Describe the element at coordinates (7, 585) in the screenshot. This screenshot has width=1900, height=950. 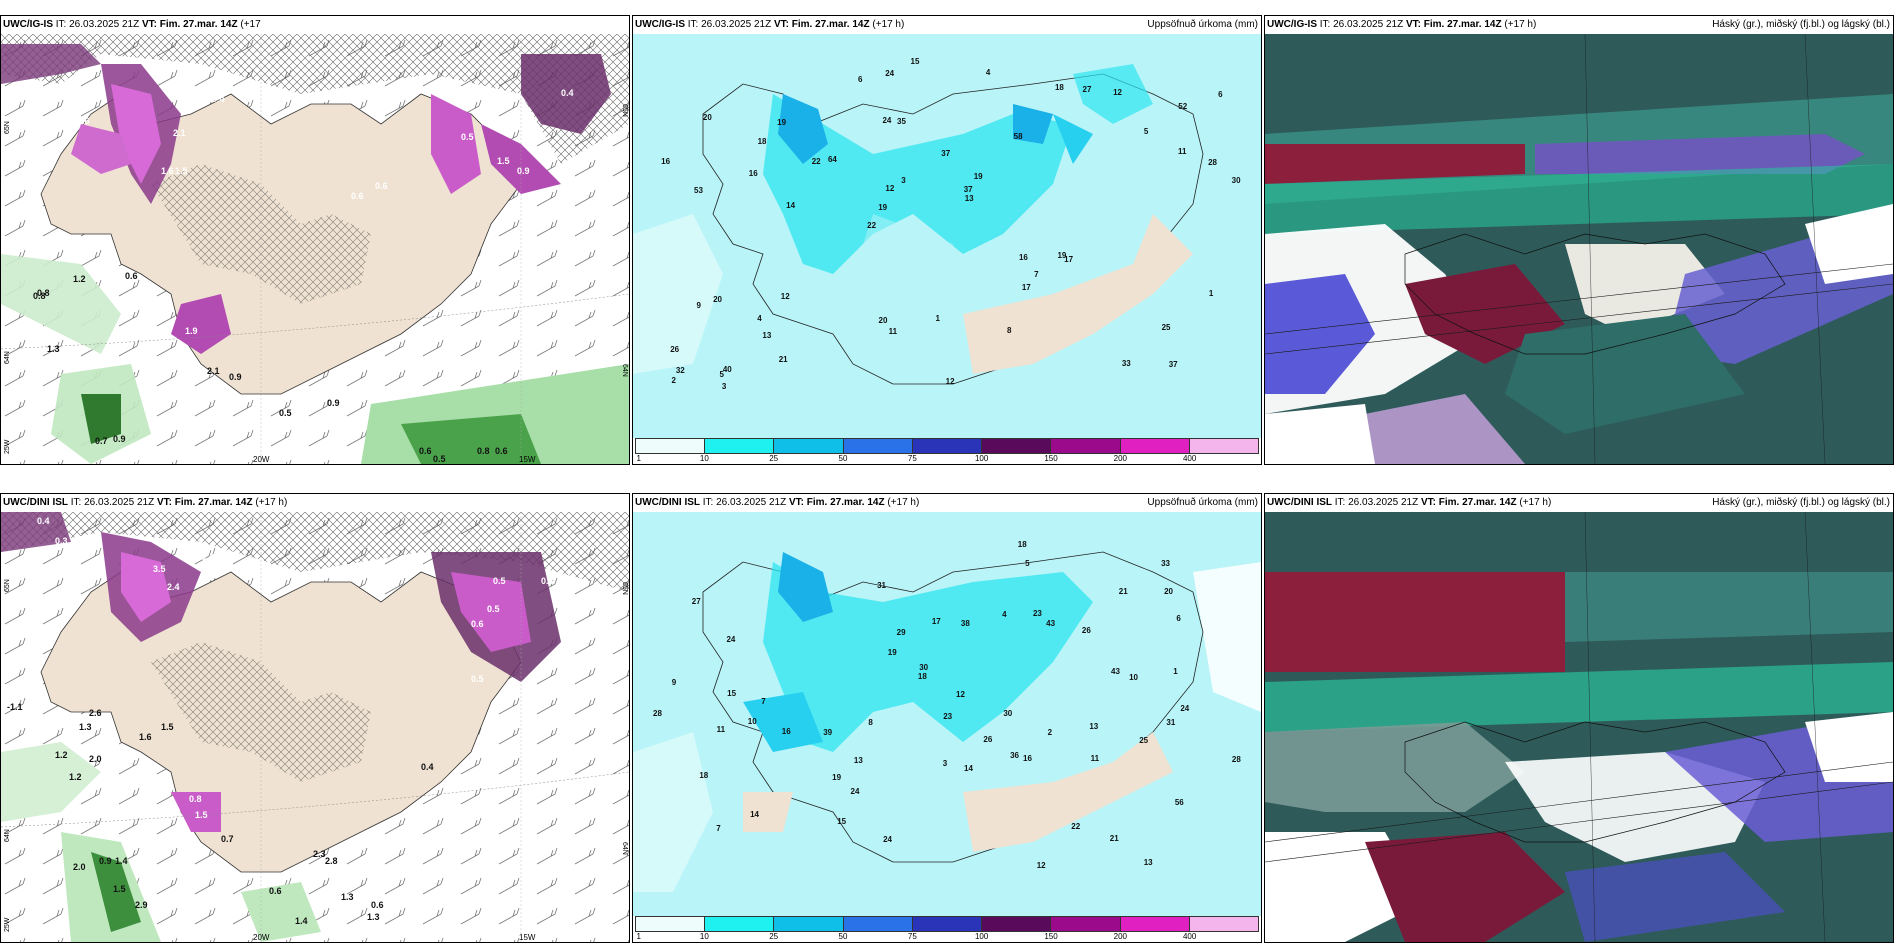
I see `lat-label-65n: 65N` at that location.